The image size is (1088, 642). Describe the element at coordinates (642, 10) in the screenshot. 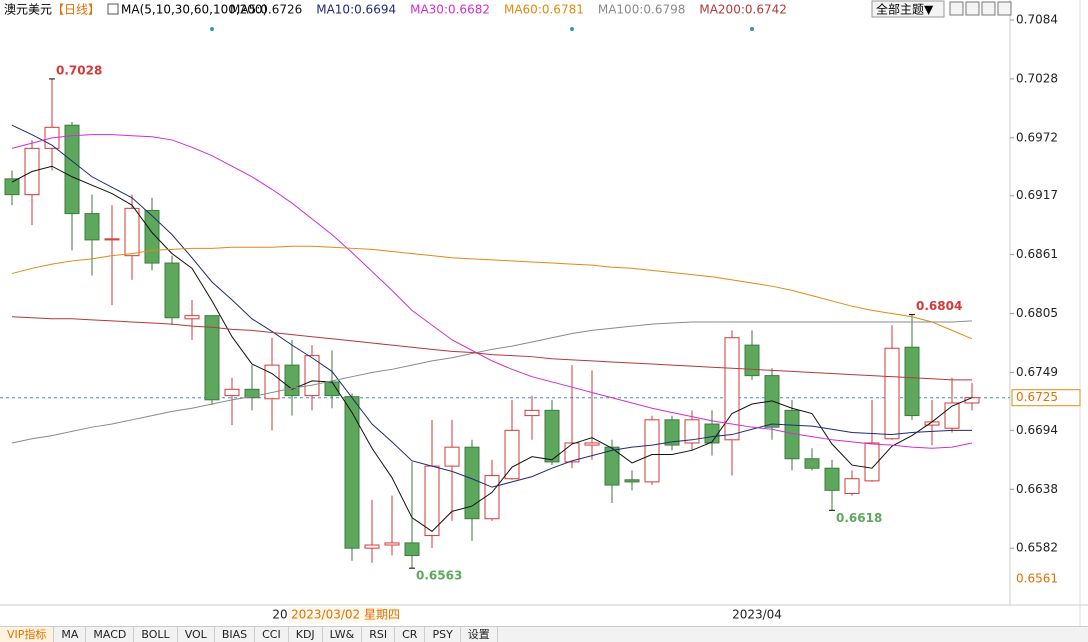

I see `legend-entry: MA100:0.6798` at that location.